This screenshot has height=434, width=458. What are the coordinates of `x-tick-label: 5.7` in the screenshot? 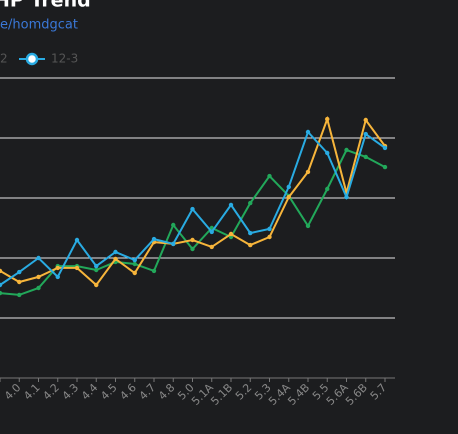 It's located at (379, 392).